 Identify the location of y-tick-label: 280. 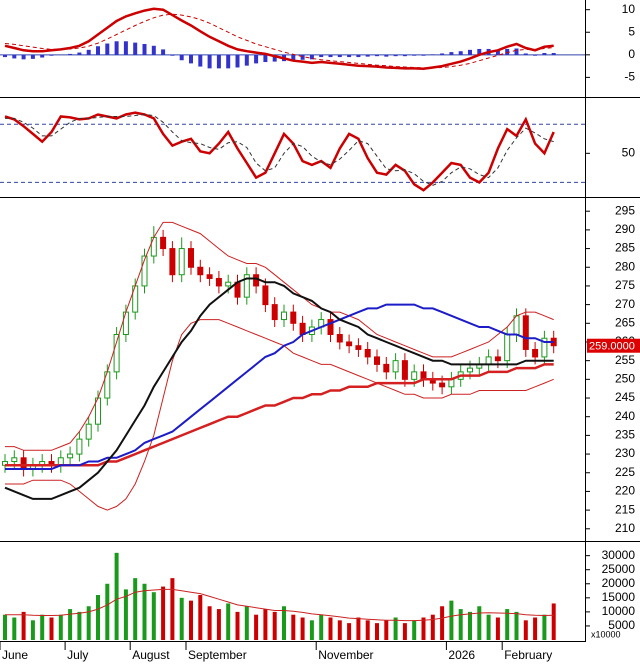
(625, 266).